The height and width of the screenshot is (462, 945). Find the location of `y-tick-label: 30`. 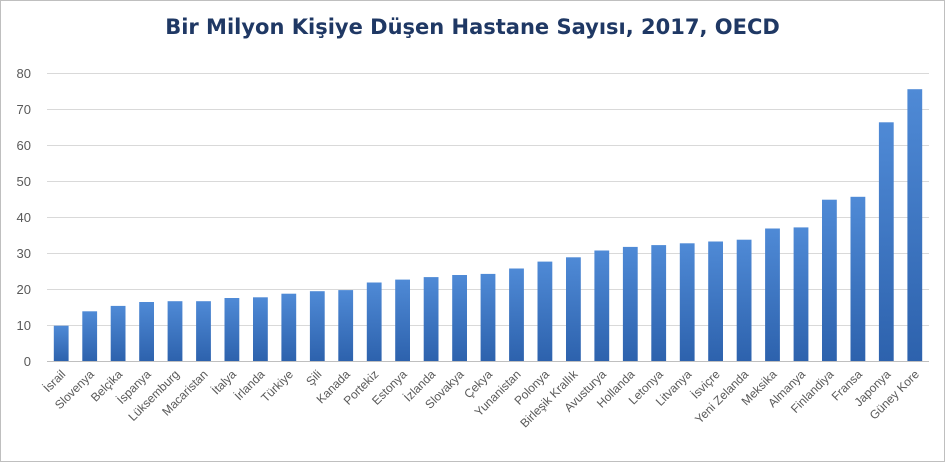

y-tick-label: 30 is located at coordinates (24, 253).